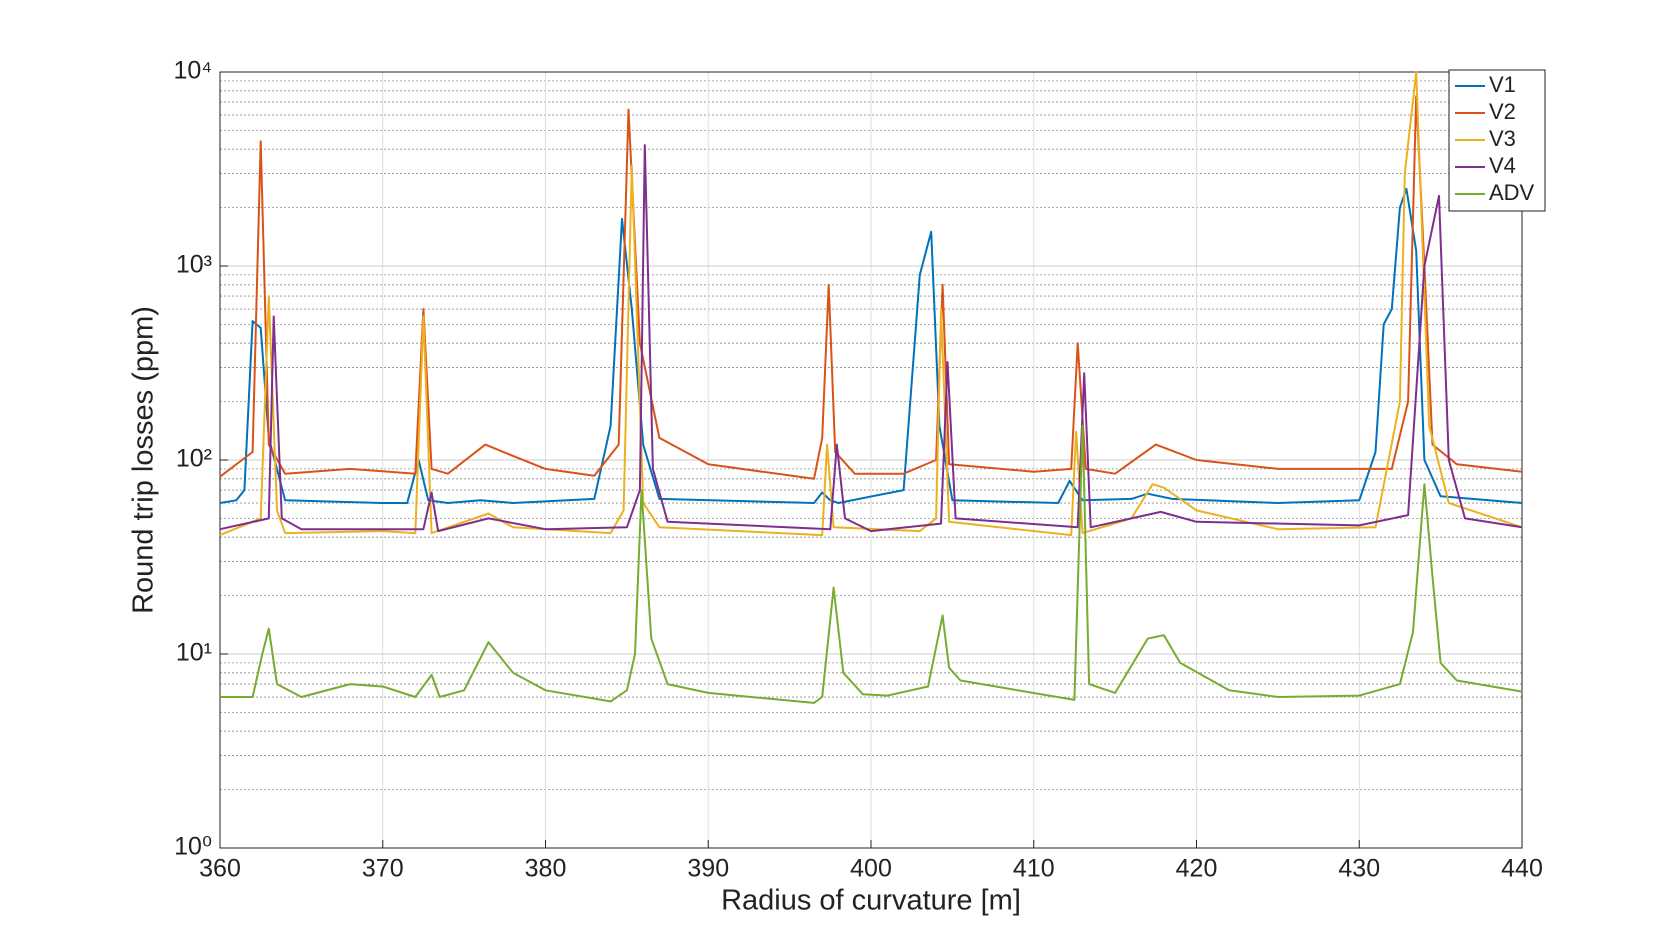  Describe the element at coordinates (1197, 869) in the screenshot. I see `x-tick-label: 420` at that location.